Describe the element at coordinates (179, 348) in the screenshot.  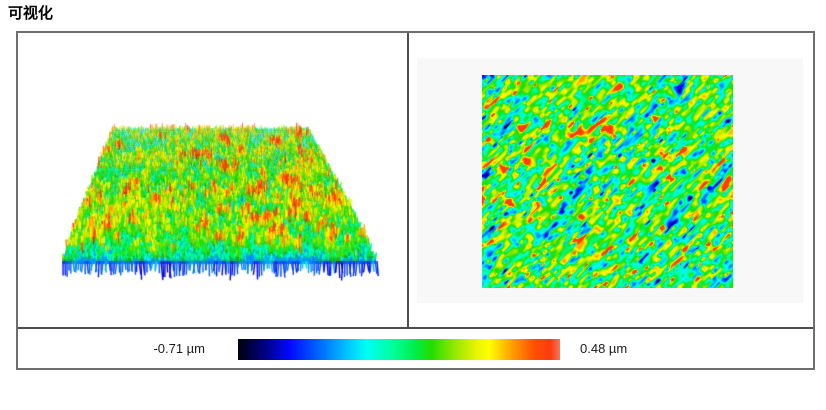
I see `colorbar-min-label: -0.71 µm` at that location.